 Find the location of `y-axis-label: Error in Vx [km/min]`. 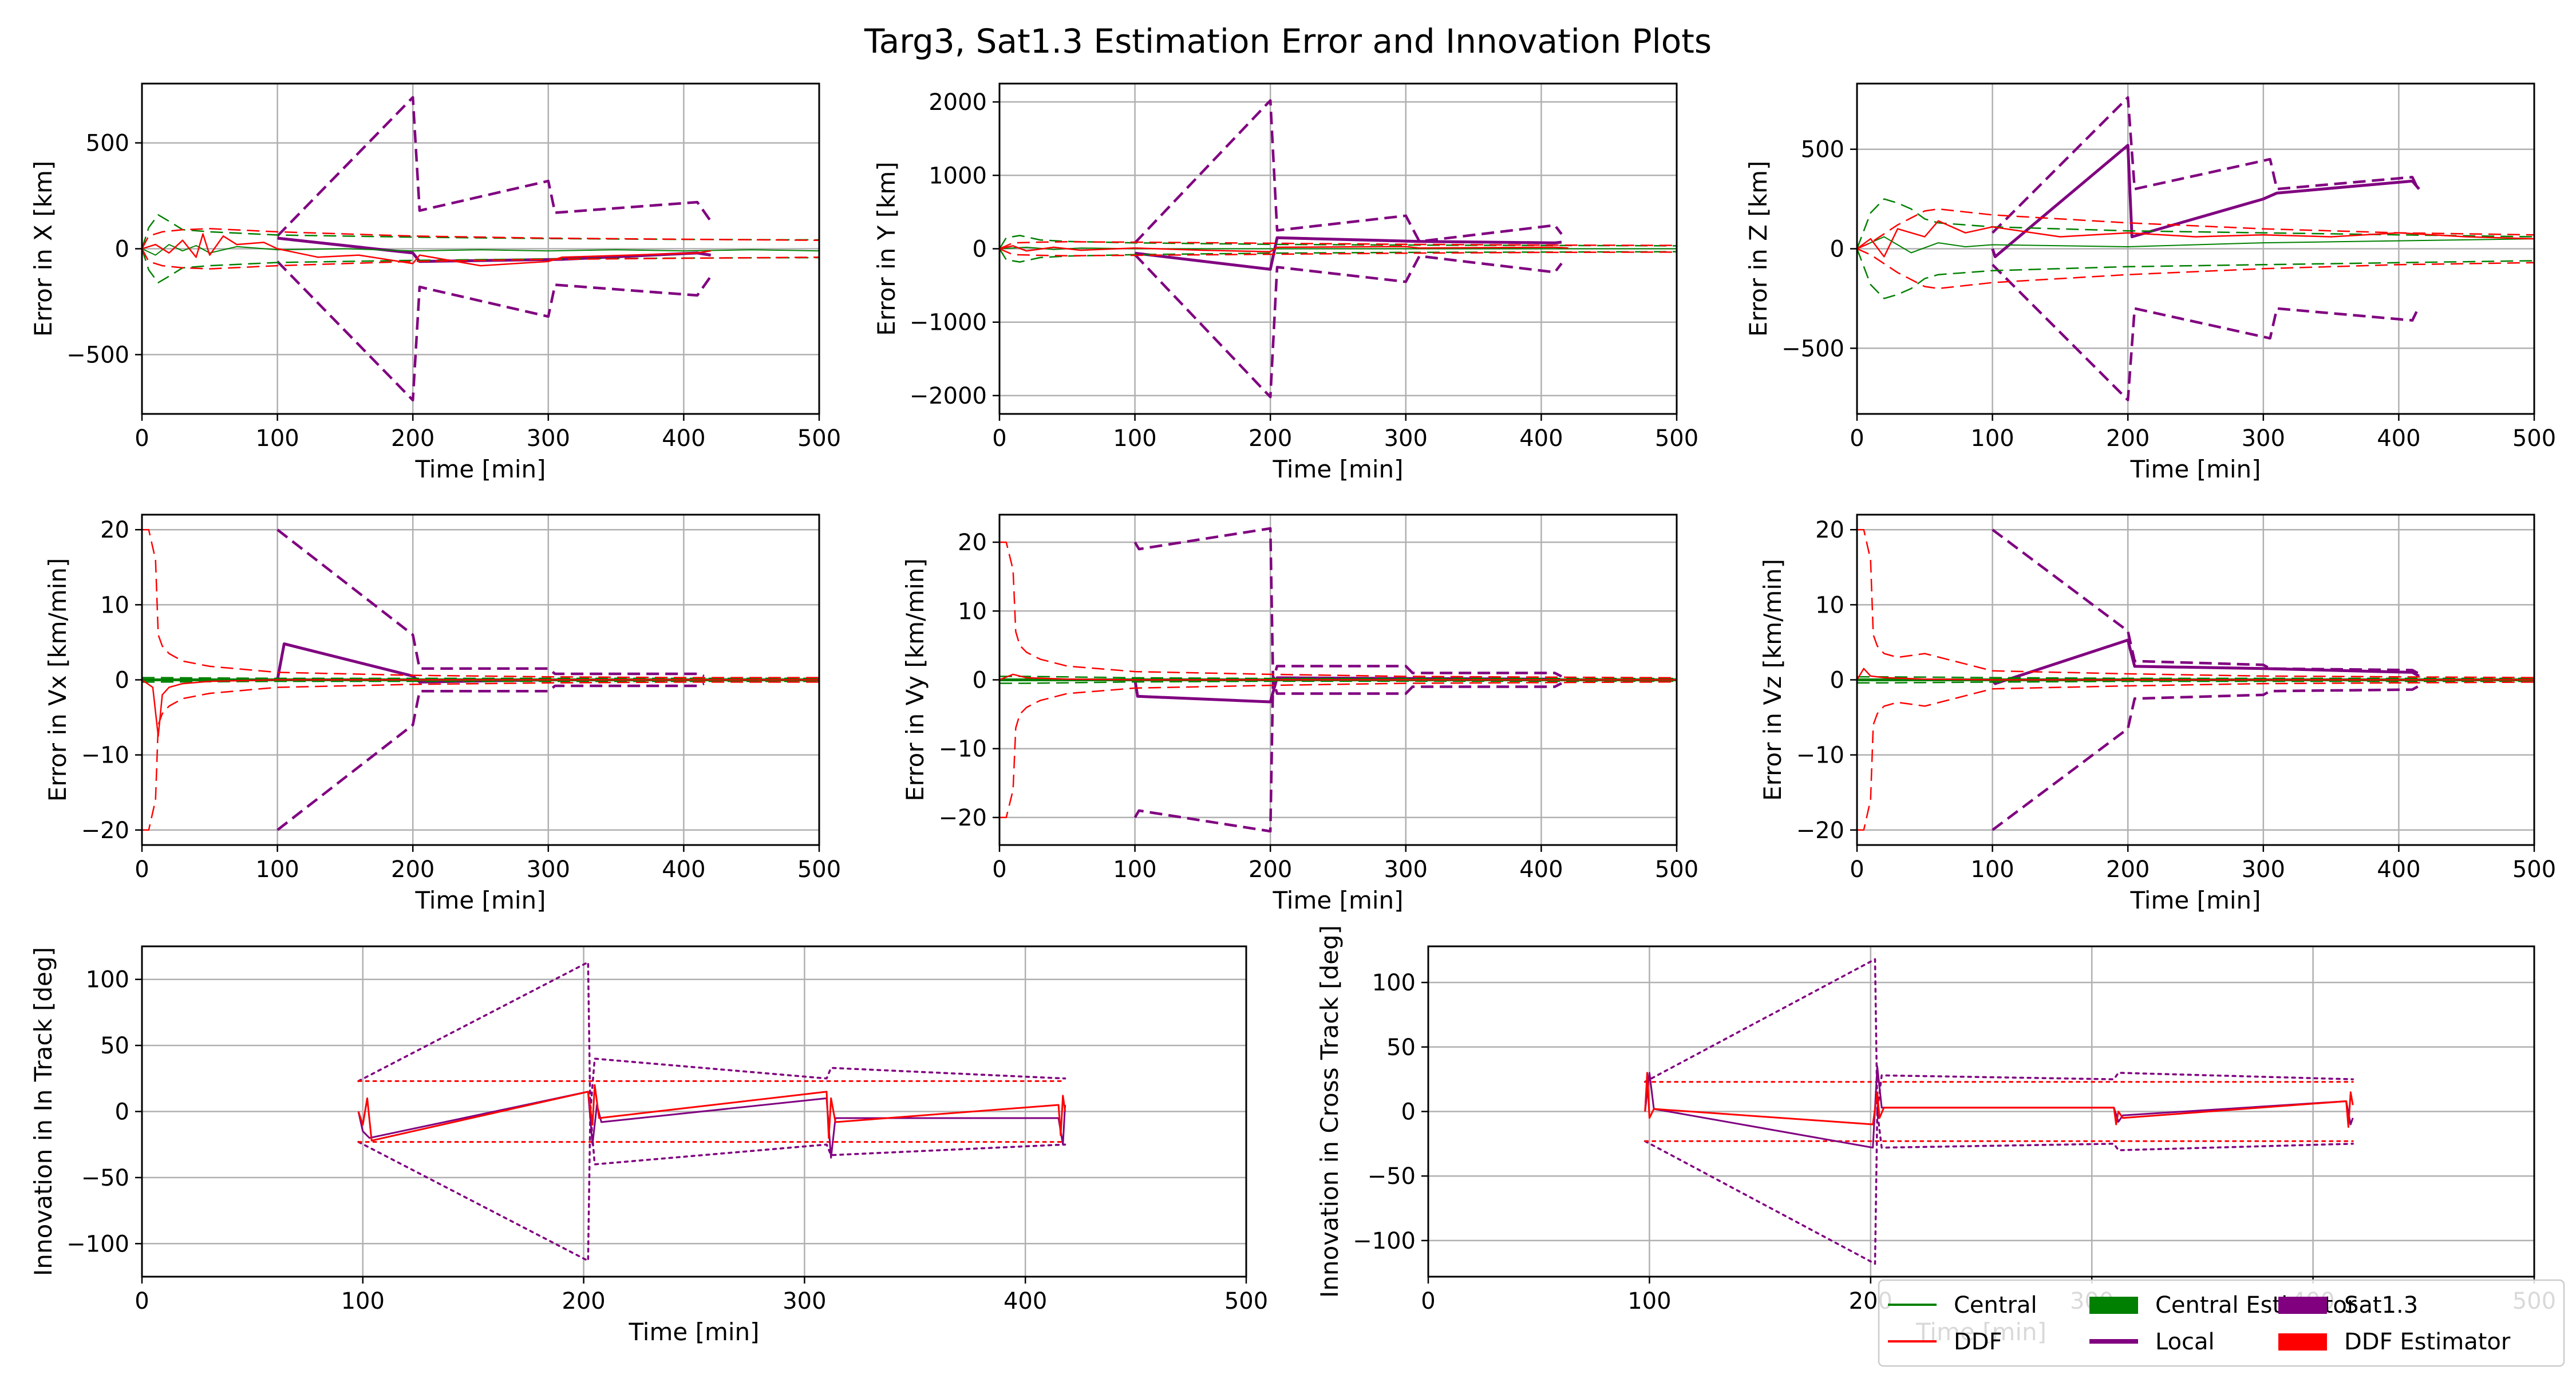

y-axis-label: Error in Vx [km/min] is located at coordinates (58, 680).